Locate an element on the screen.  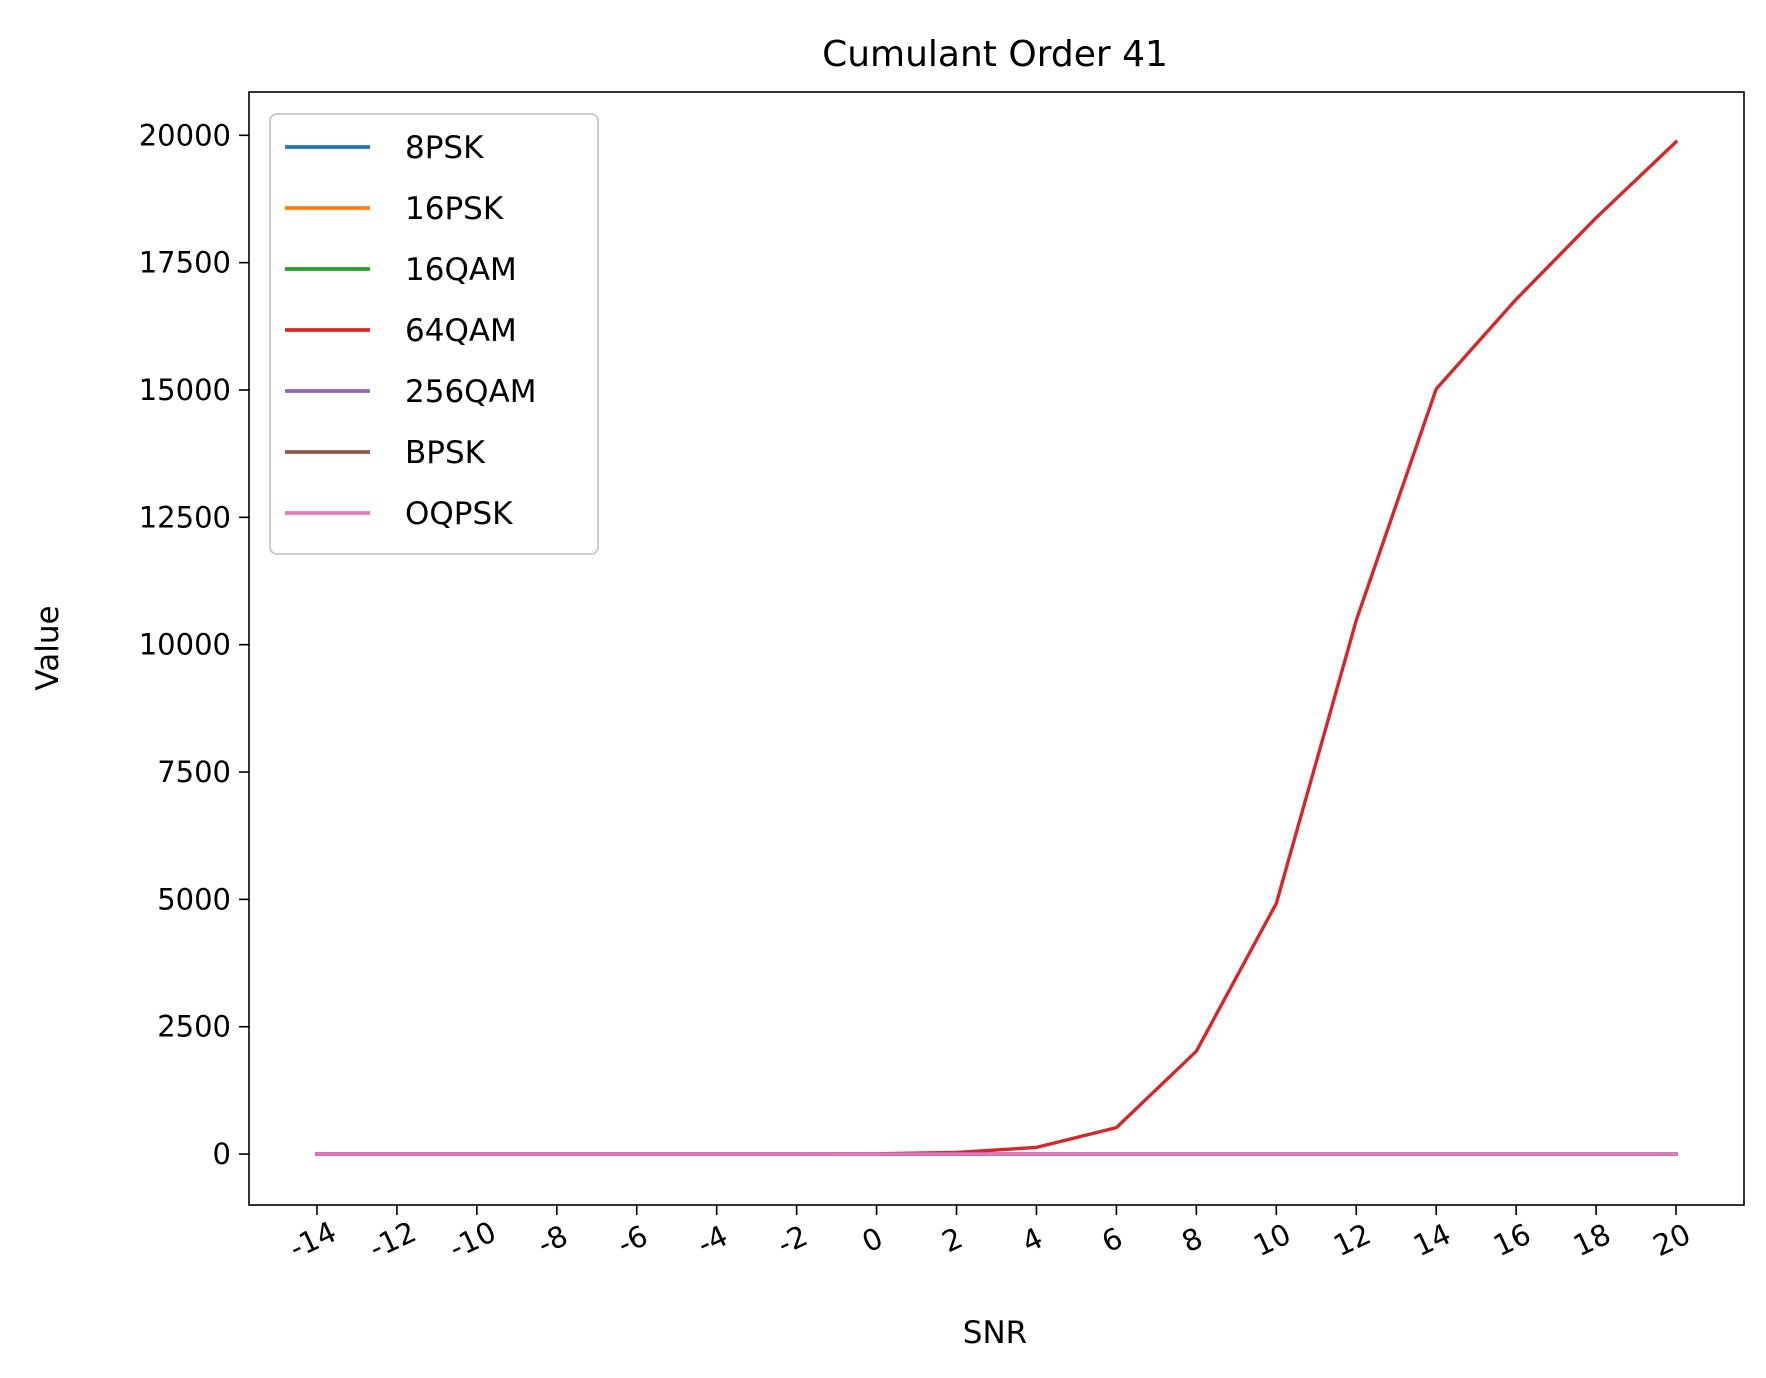
legend-label-16psk: 16PSK is located at coordinates (454, 209).